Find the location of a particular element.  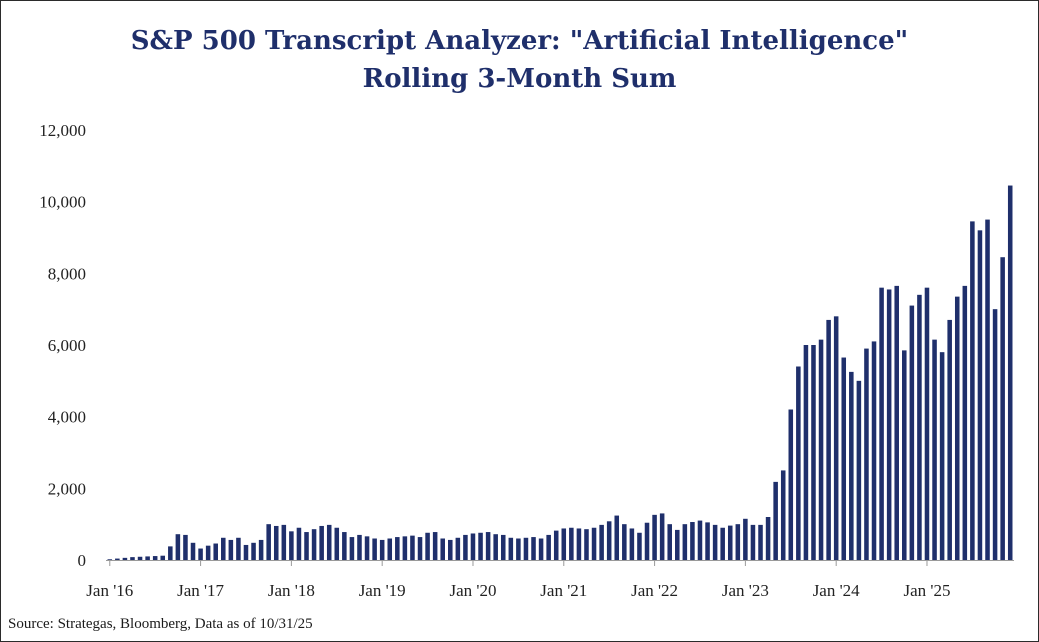

x-tick-label: Jan '22 is located at coordinates (654, 590).